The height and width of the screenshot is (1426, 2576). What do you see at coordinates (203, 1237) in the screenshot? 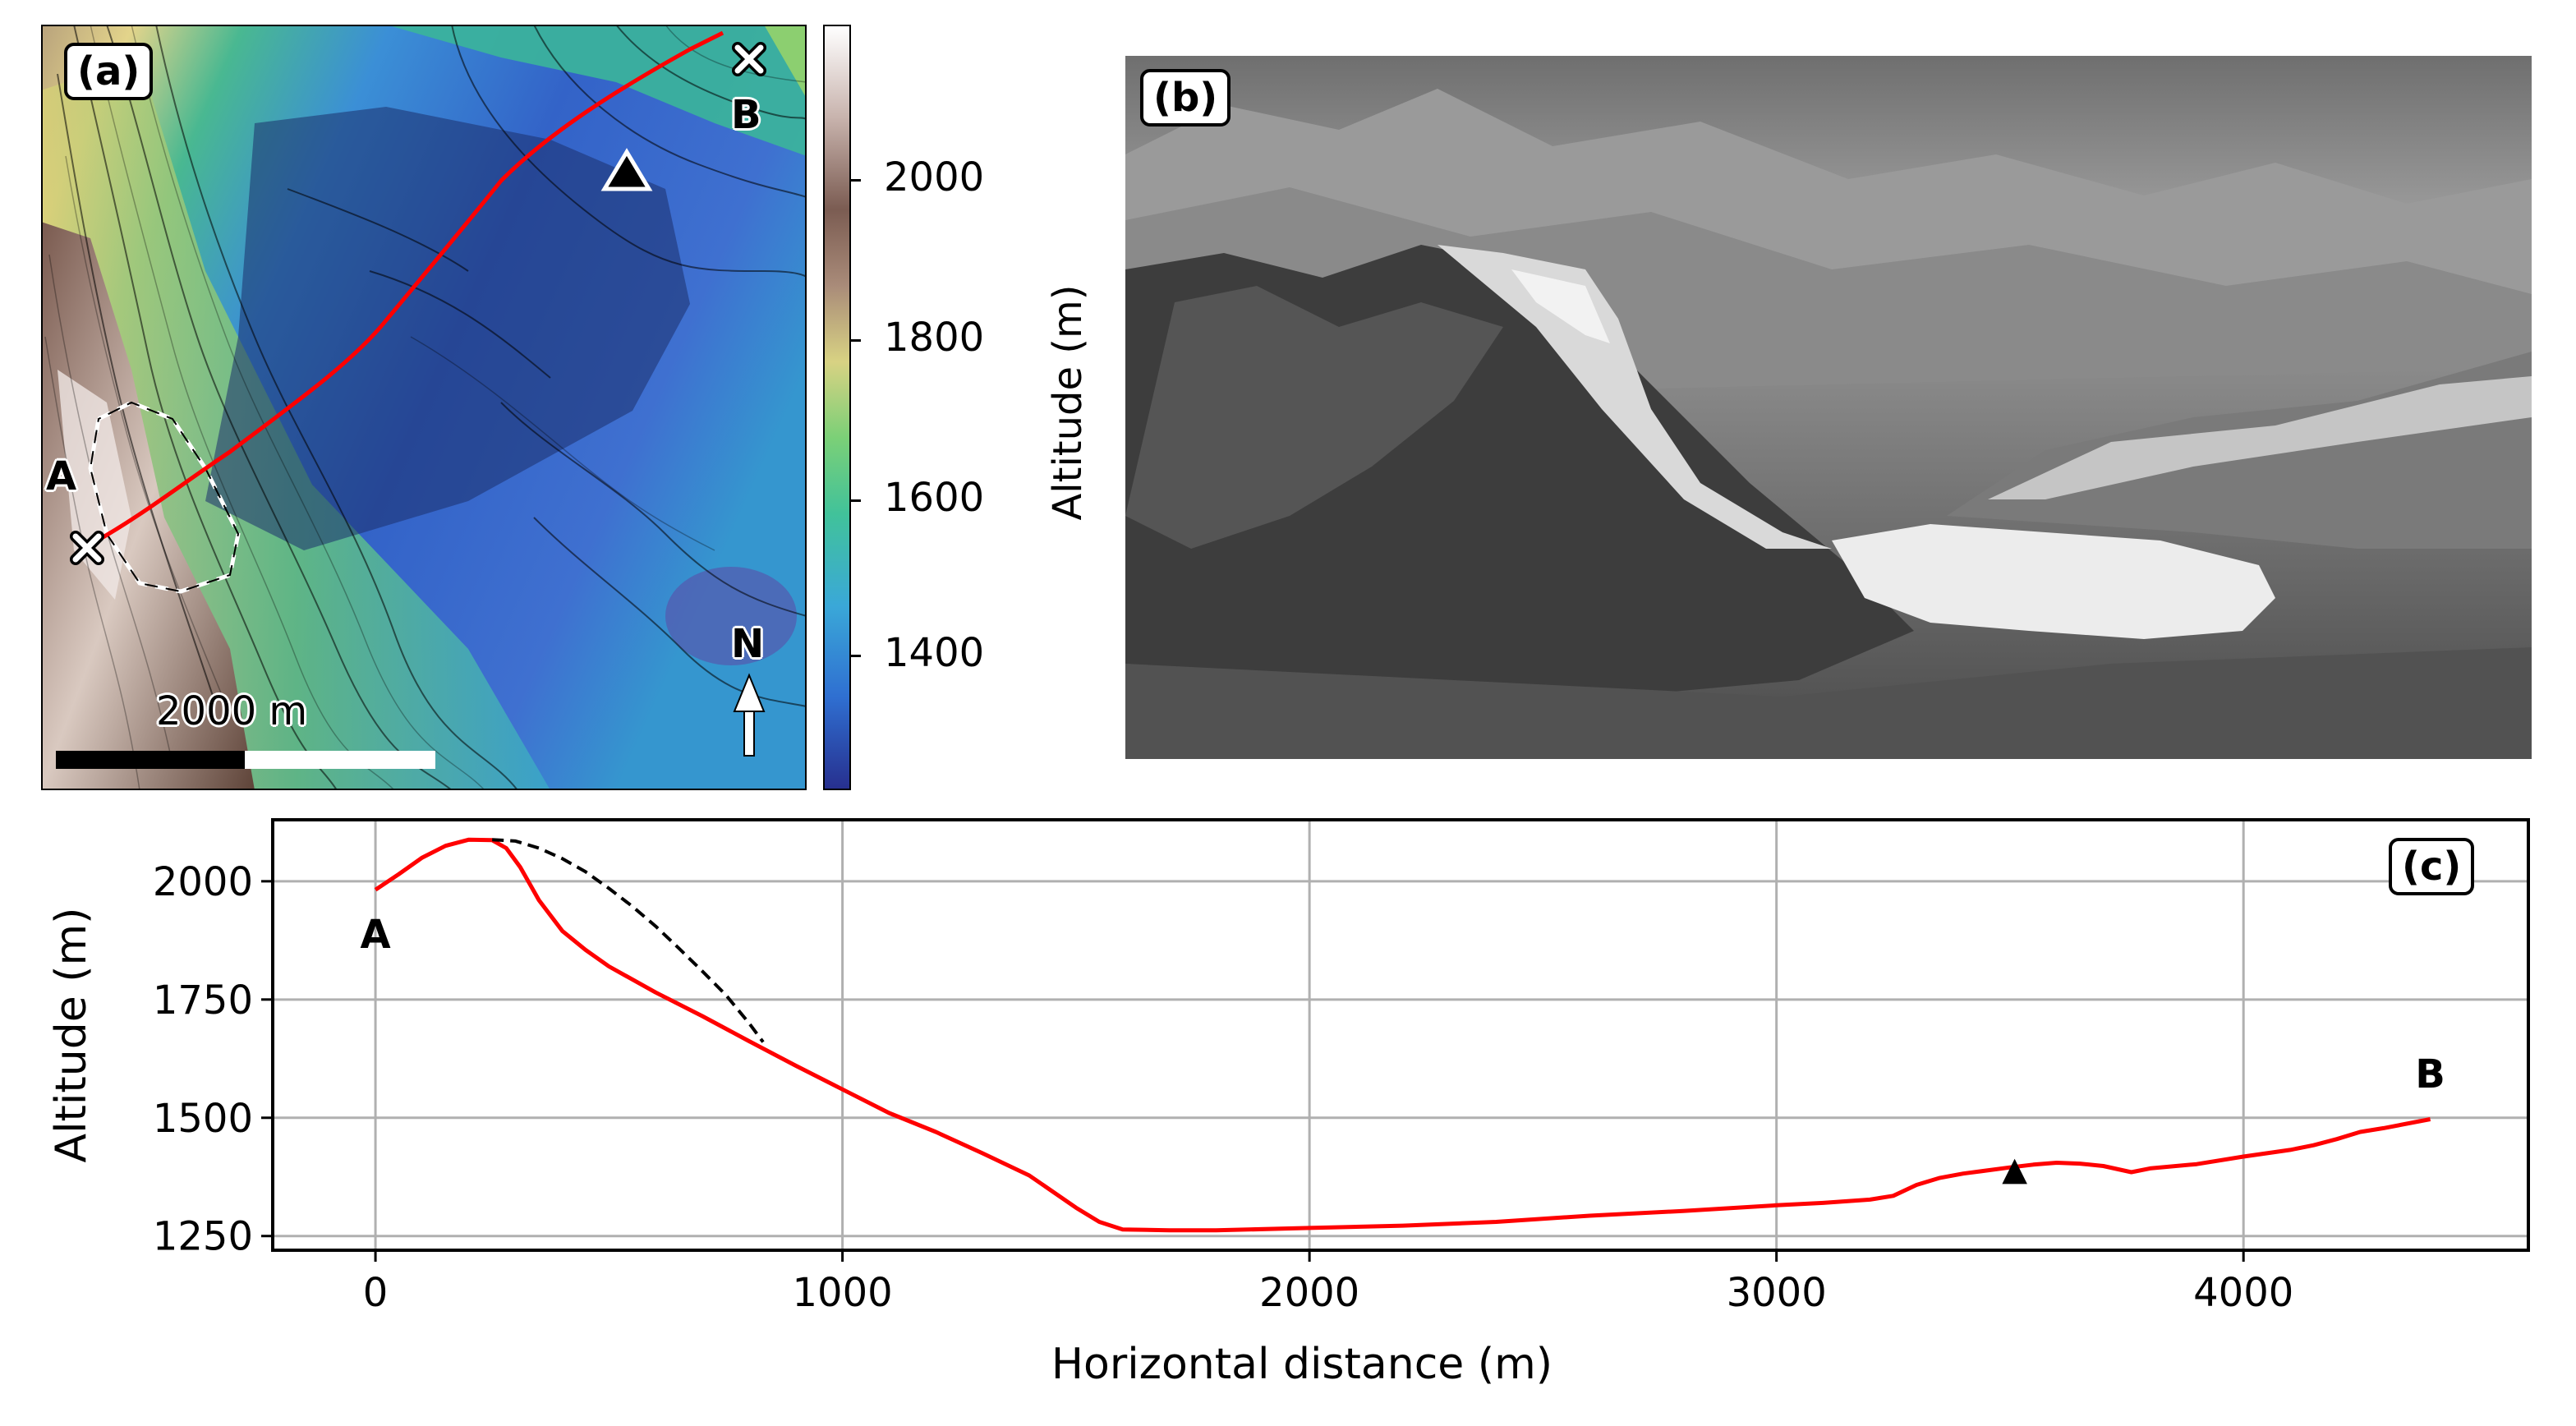
I see `y-tick-label: 1250` at bounding box center [203, 1237].